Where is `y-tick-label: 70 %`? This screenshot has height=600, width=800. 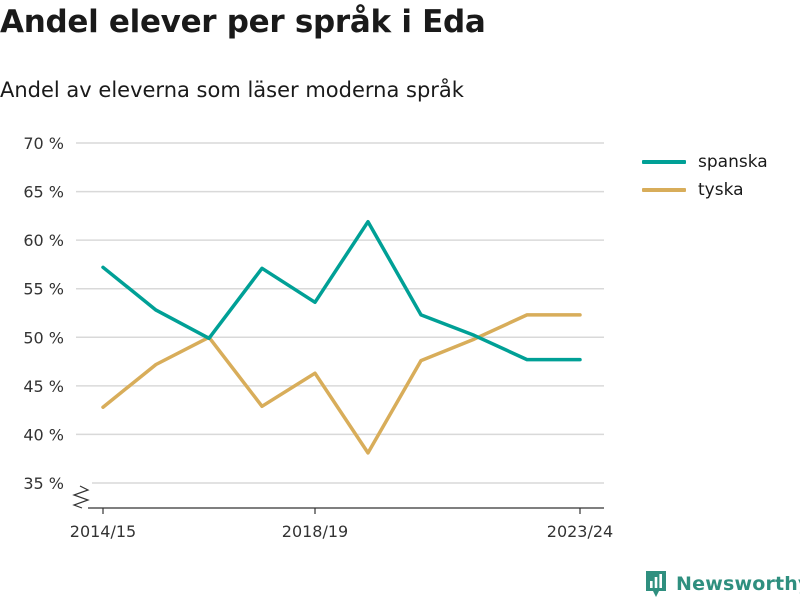
y-tick-label: 70 % is located at coordinates (43, 143).